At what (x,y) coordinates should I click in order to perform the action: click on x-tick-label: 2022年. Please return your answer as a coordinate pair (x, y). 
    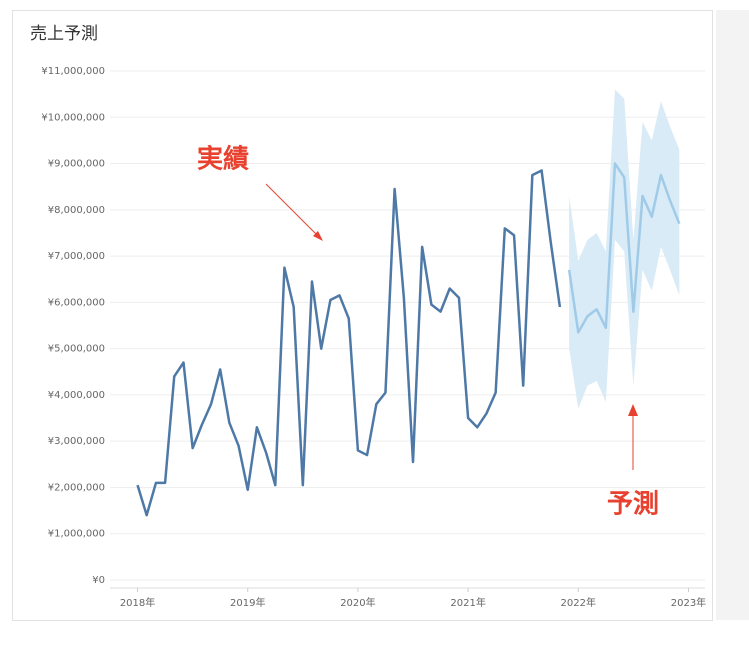
    Looking at the image, I should click on (578, 602).